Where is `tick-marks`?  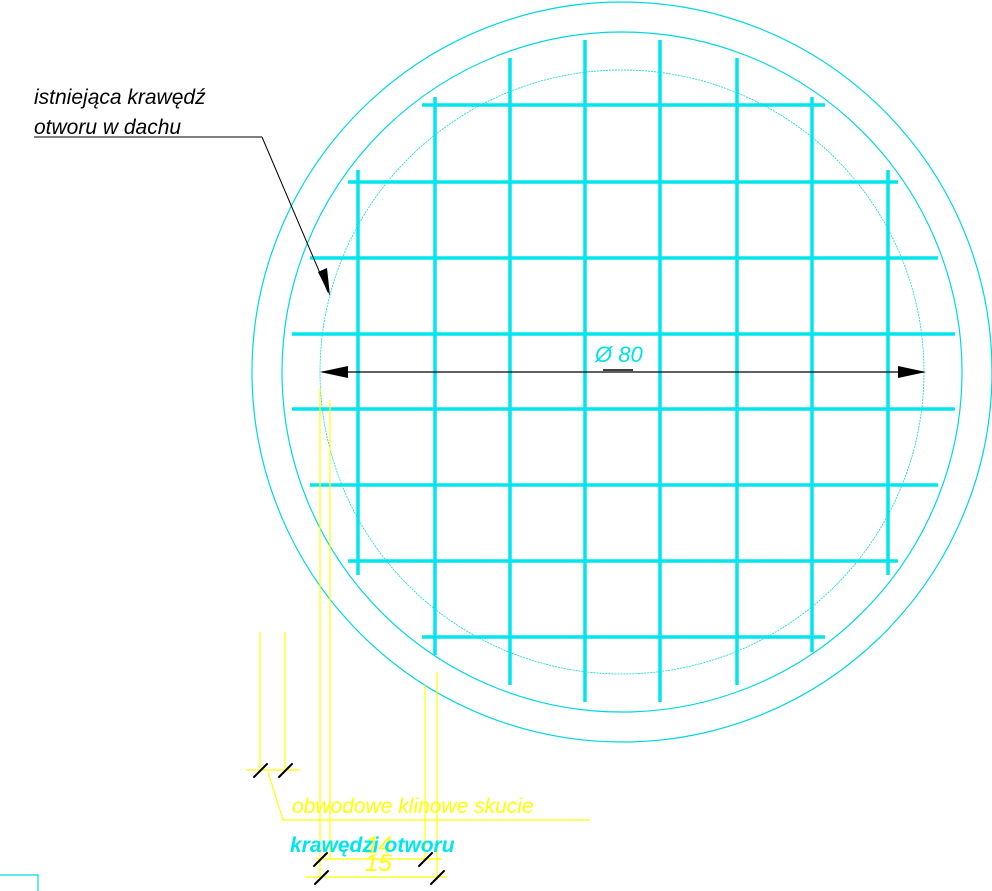 tick-marks is located at coordinates (349, 824).